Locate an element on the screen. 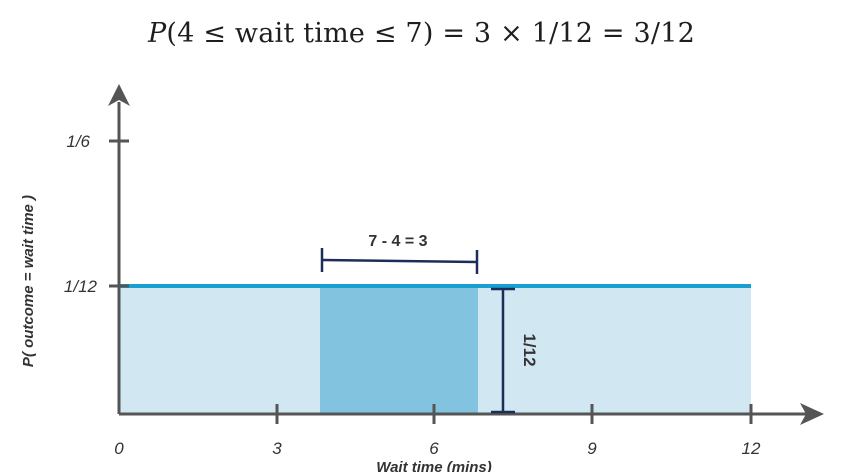 The image size is (843, 472). formula-variable: P is located at coordinates (157, 33).